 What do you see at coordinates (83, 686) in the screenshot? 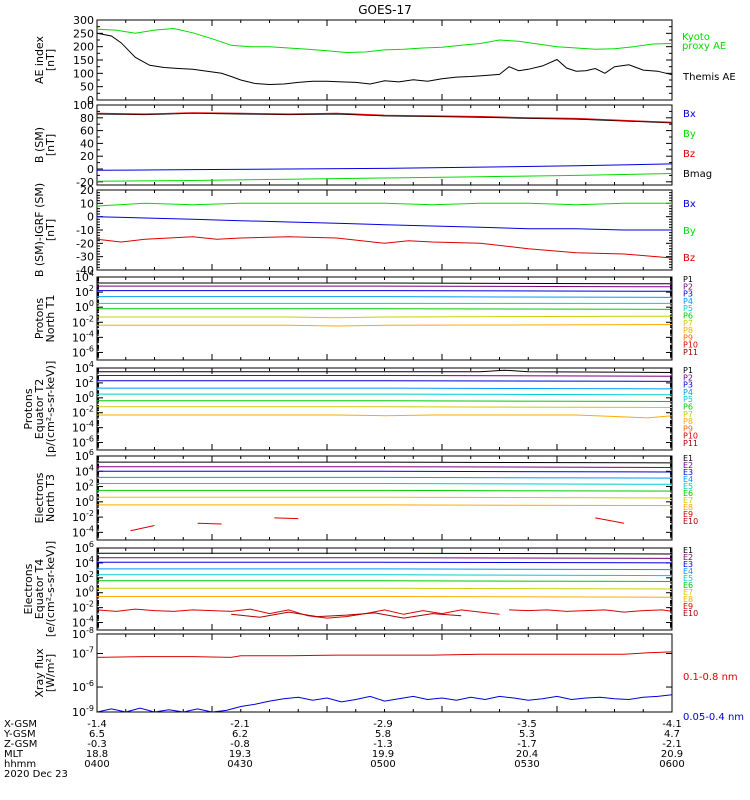
I see `y-tick-label: 10-6` at bounding box center [83, 686].